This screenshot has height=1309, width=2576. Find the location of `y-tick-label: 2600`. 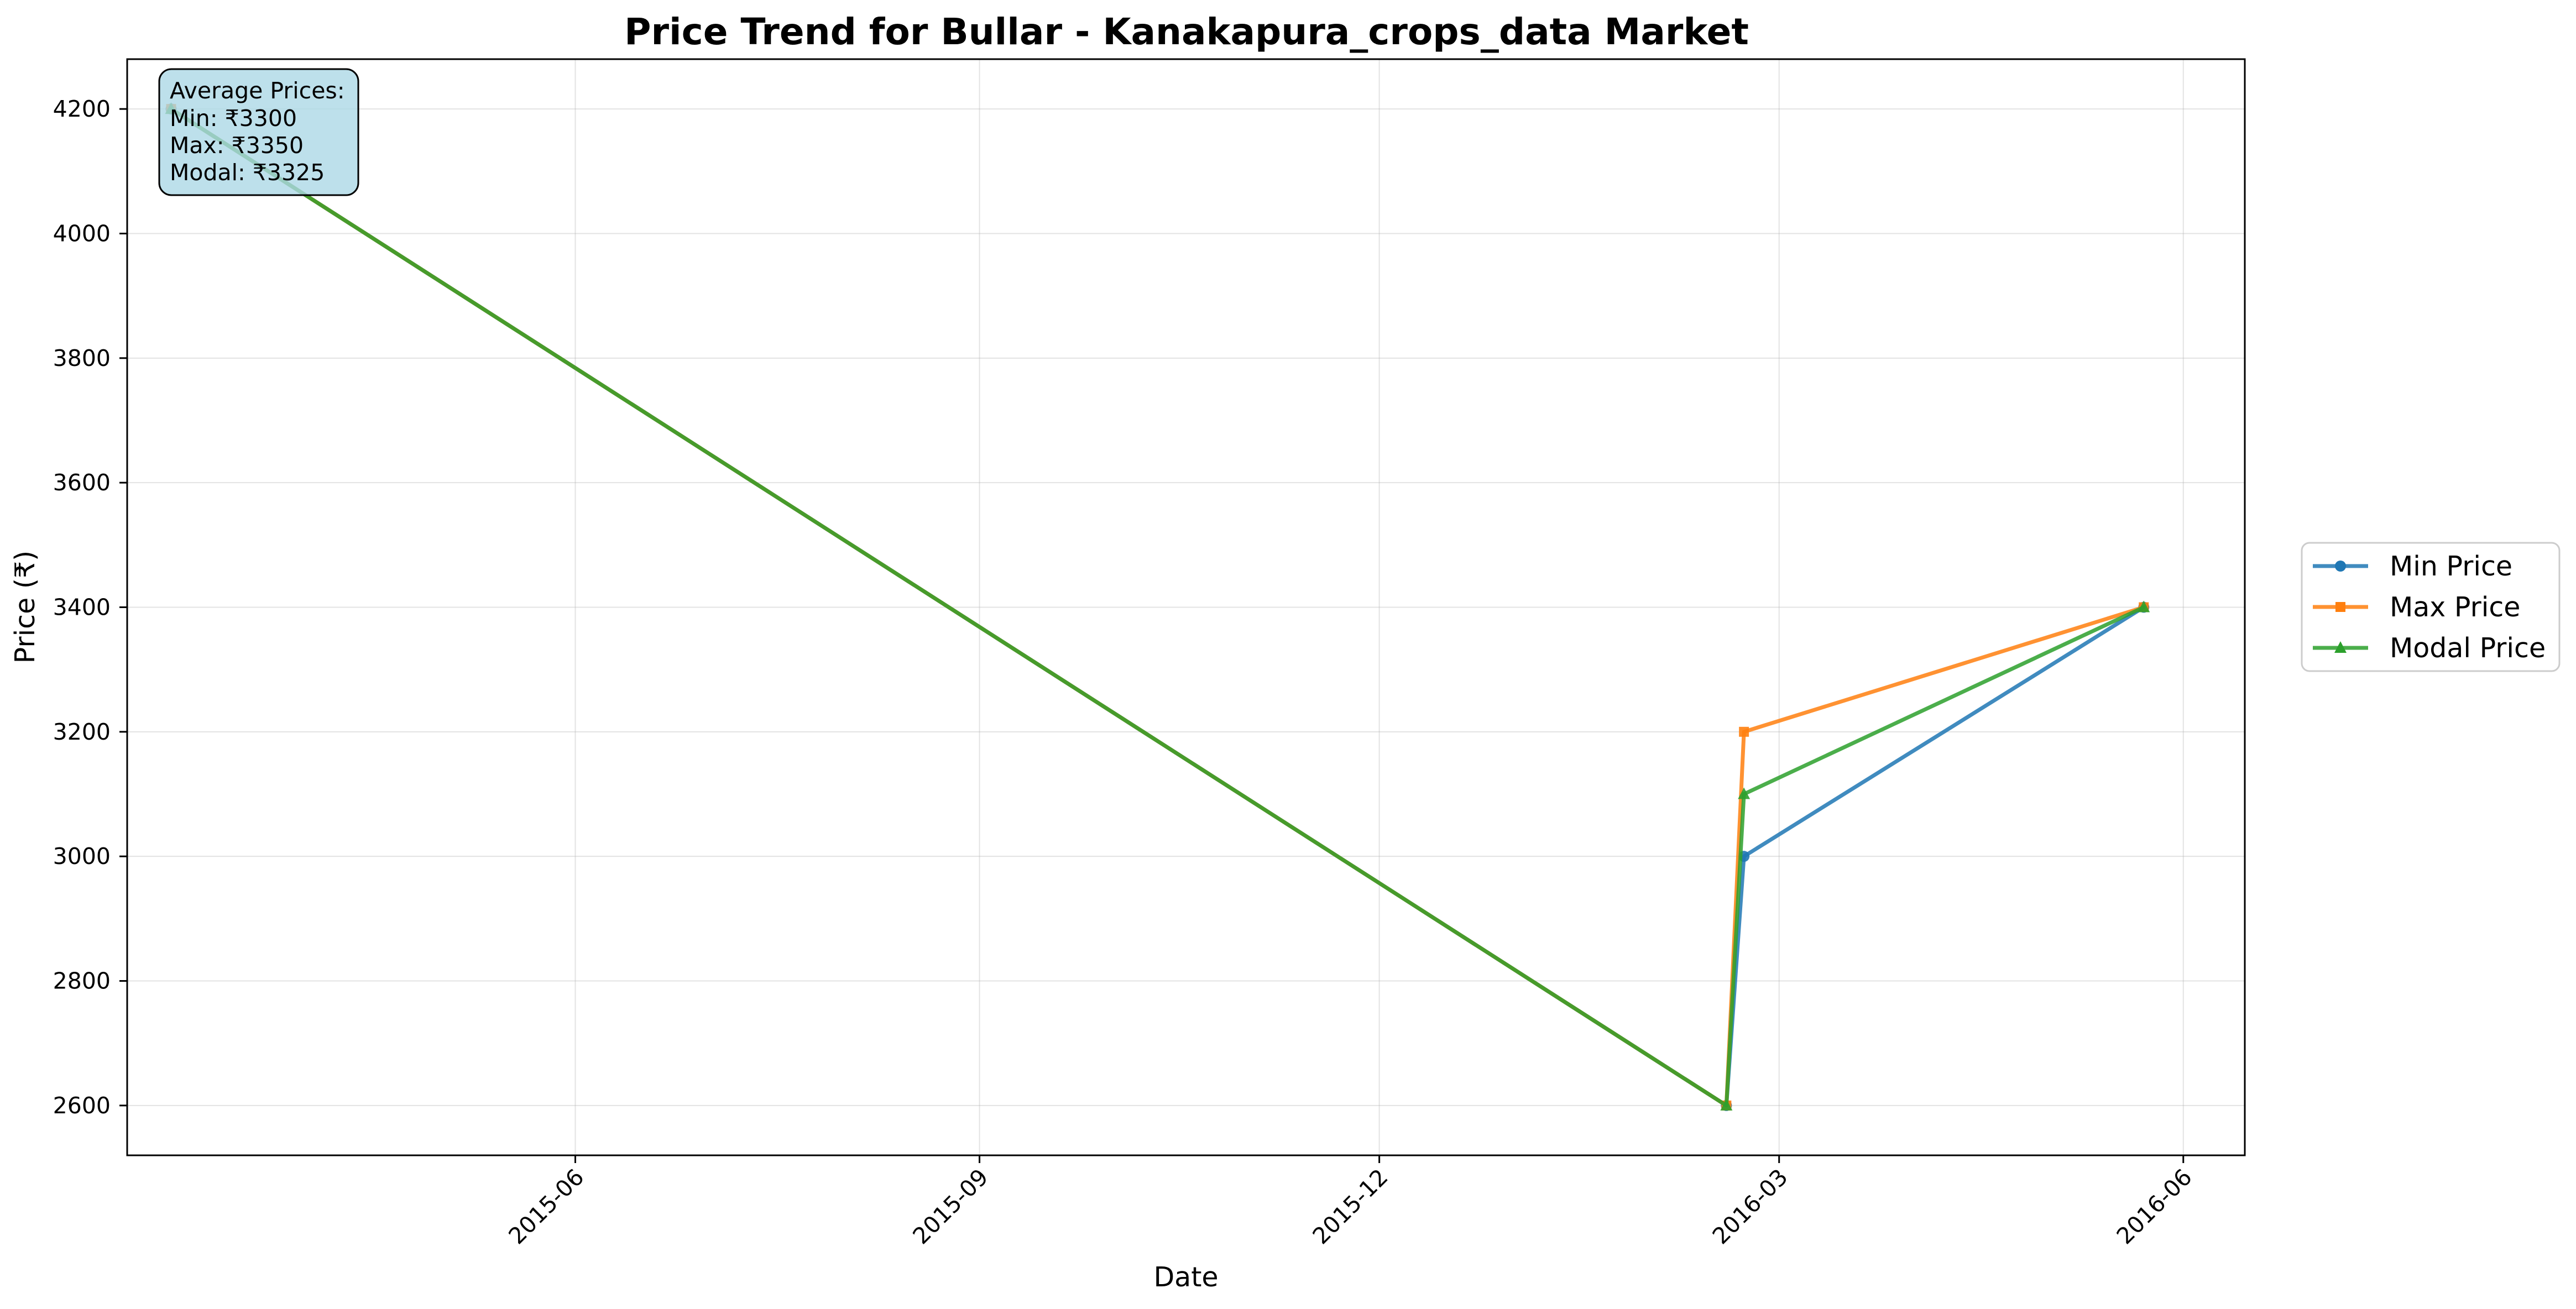

y-tick-label: 2600 is located at coordinates (82, 1105).